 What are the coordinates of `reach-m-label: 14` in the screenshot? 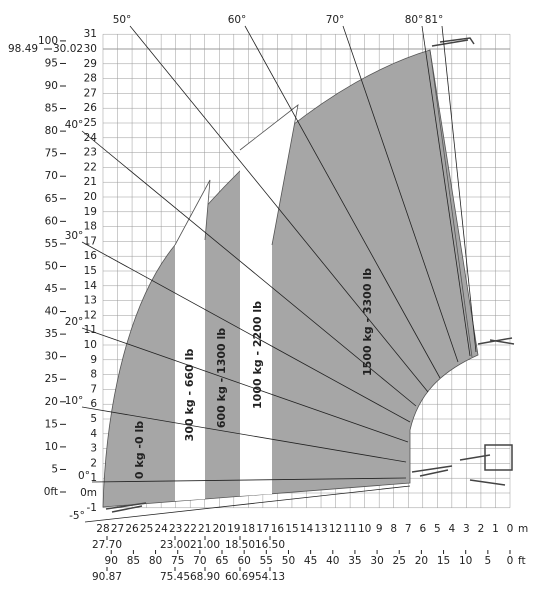 It's located at (307, 529).